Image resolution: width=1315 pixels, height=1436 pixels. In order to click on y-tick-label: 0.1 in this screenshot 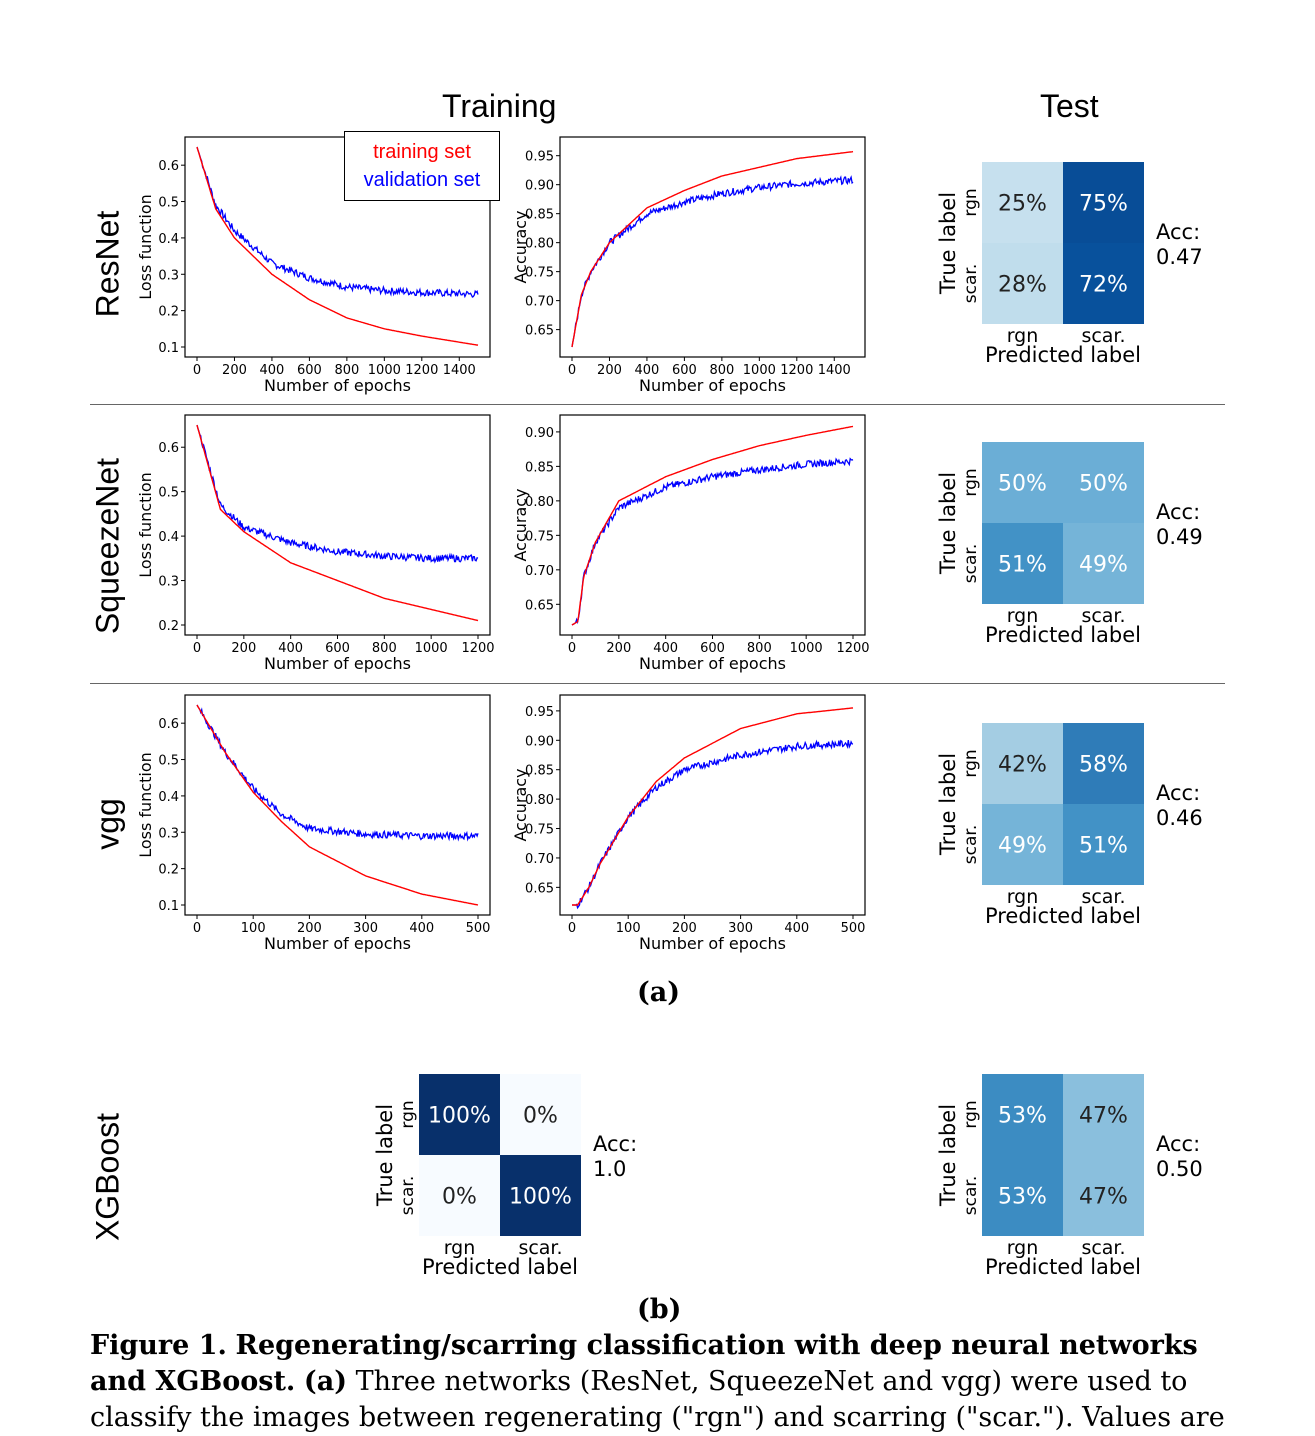, I will do `click(168, 906)`.